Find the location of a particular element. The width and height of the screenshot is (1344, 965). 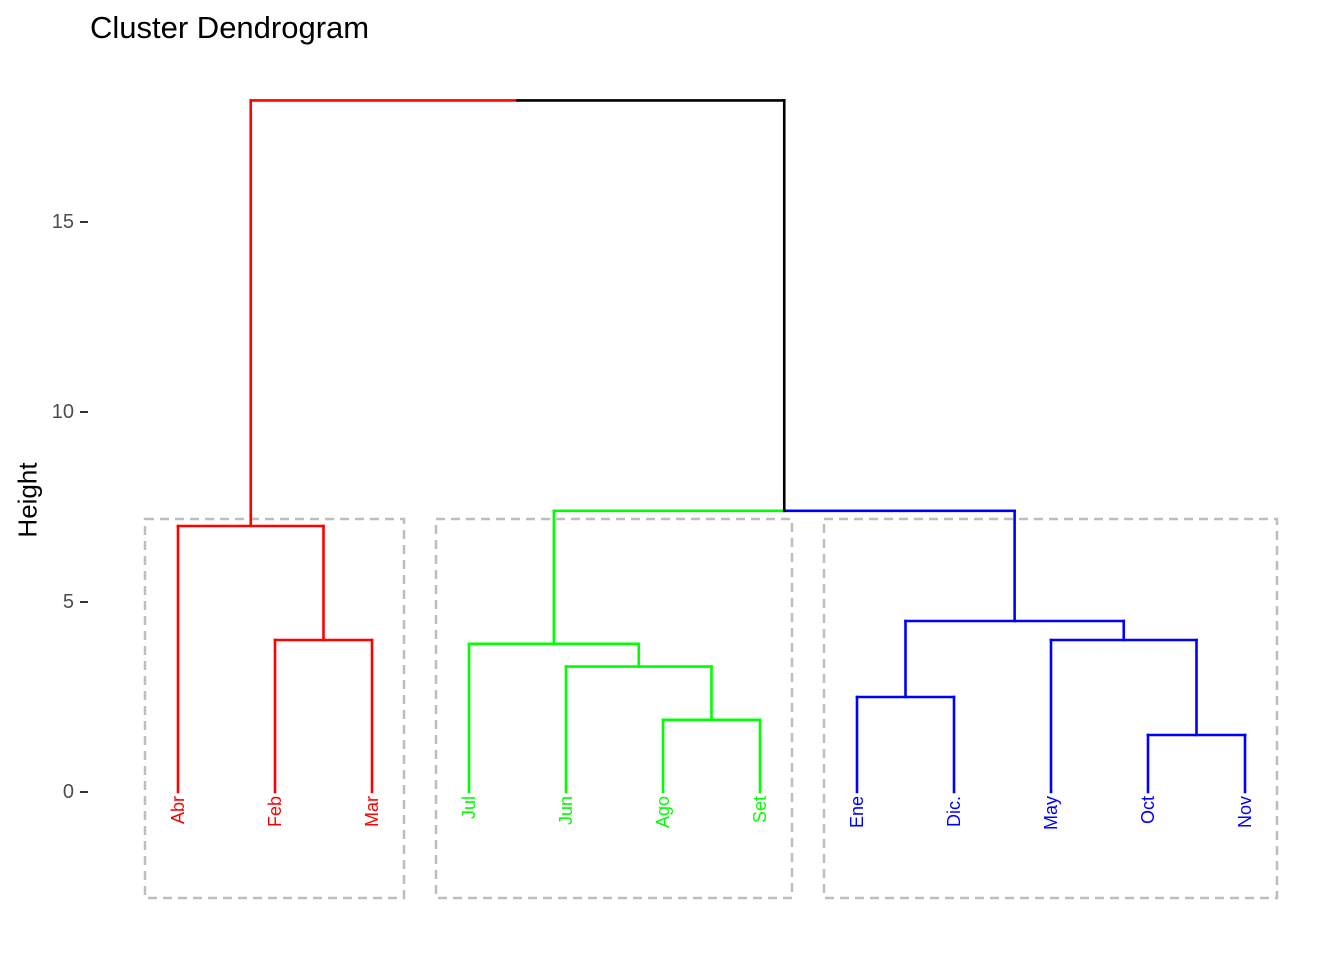

chart-title: Cluster Dendrogram is located at coordinates (230, 27).